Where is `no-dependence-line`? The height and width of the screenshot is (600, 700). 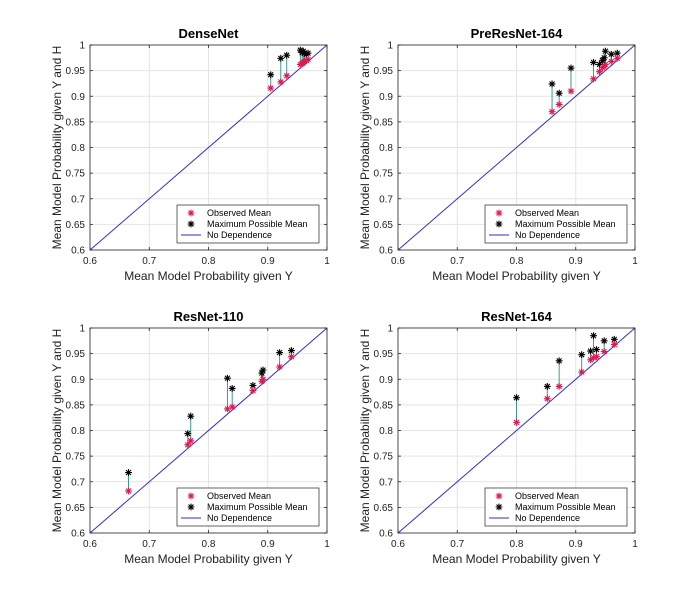 no-dependence-line is located at coordinates (516, 430).